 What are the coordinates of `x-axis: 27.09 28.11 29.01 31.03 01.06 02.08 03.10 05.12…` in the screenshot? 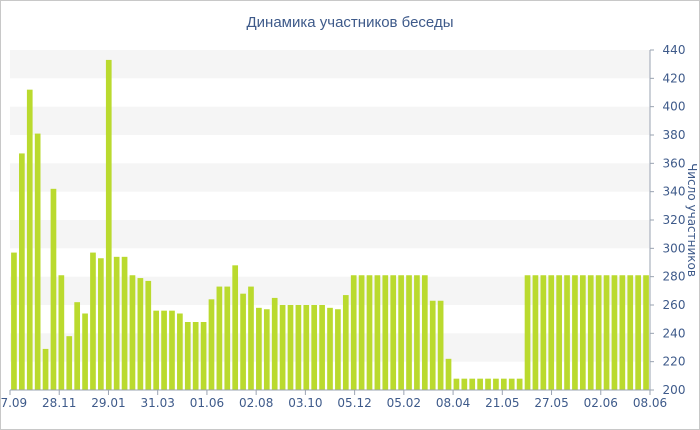 It's located at (333, 399).